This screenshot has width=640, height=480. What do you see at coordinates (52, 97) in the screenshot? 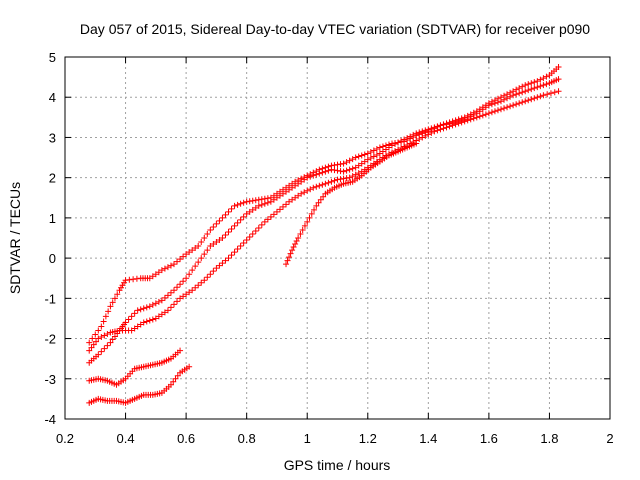
I see `y-tick-label: 4` at bounding box center [52, 97].